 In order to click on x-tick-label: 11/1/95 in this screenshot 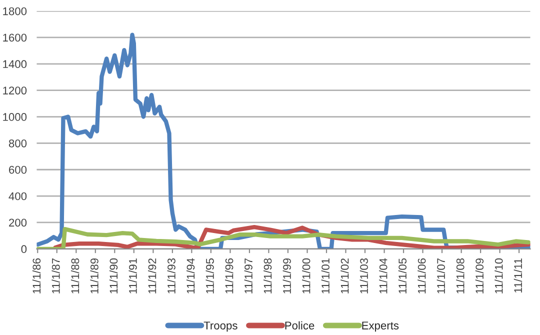, I will do `click(210, 276)`.